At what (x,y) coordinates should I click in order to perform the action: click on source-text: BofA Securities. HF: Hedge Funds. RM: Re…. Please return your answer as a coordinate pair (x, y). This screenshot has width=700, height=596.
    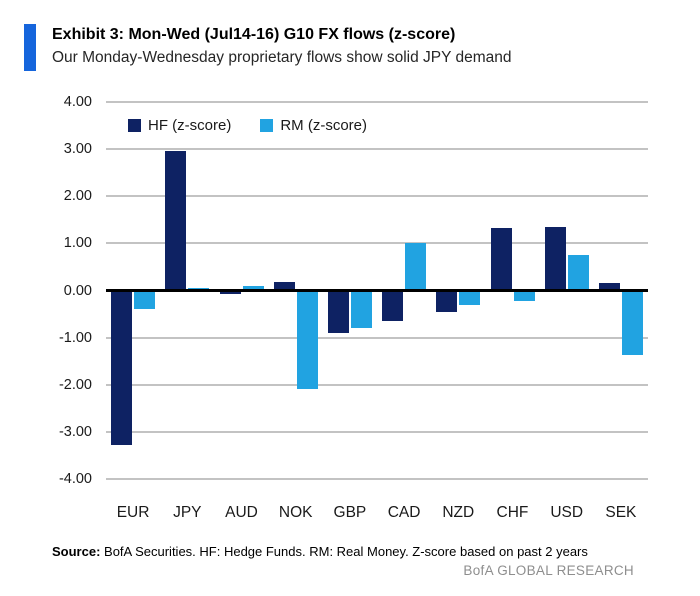
    Looking at the image, I should click on (344, 551).